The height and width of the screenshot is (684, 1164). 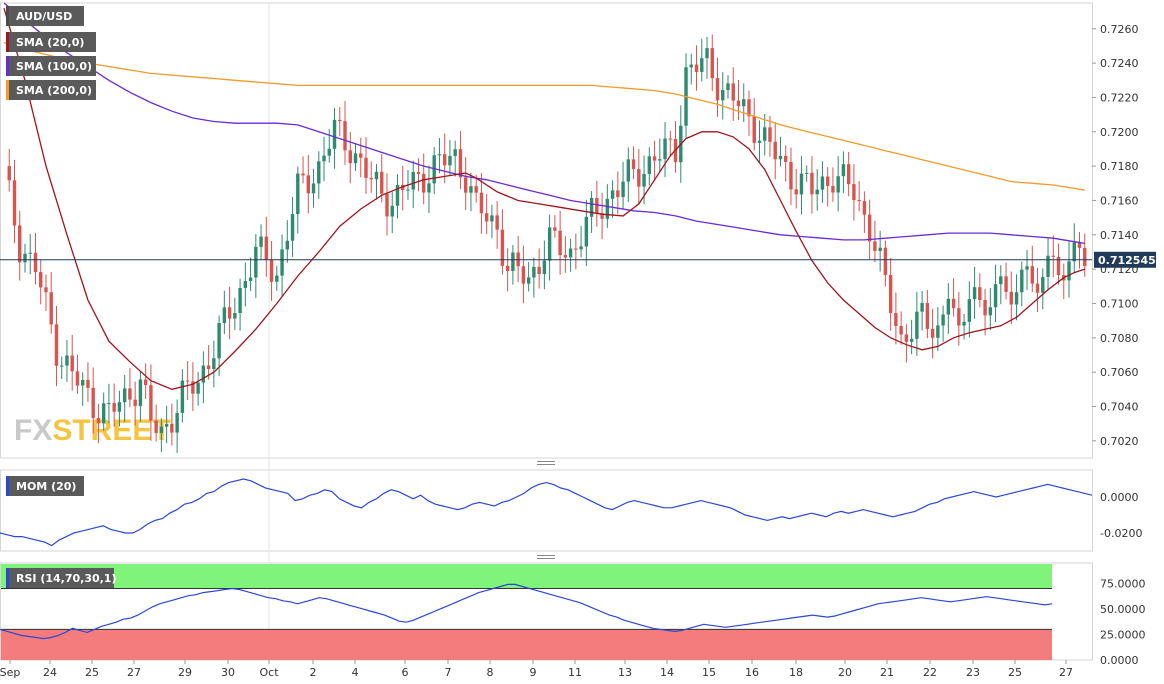 I want to click on x-axis-label: 23, so click(x=973, y=672).